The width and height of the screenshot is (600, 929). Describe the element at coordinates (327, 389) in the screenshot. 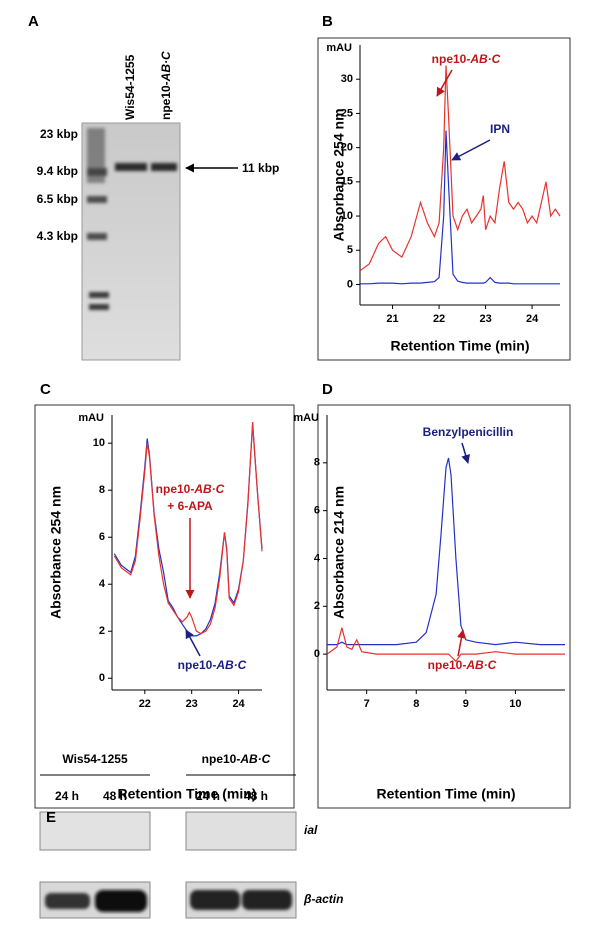

I see `panel-label: D` at that location.